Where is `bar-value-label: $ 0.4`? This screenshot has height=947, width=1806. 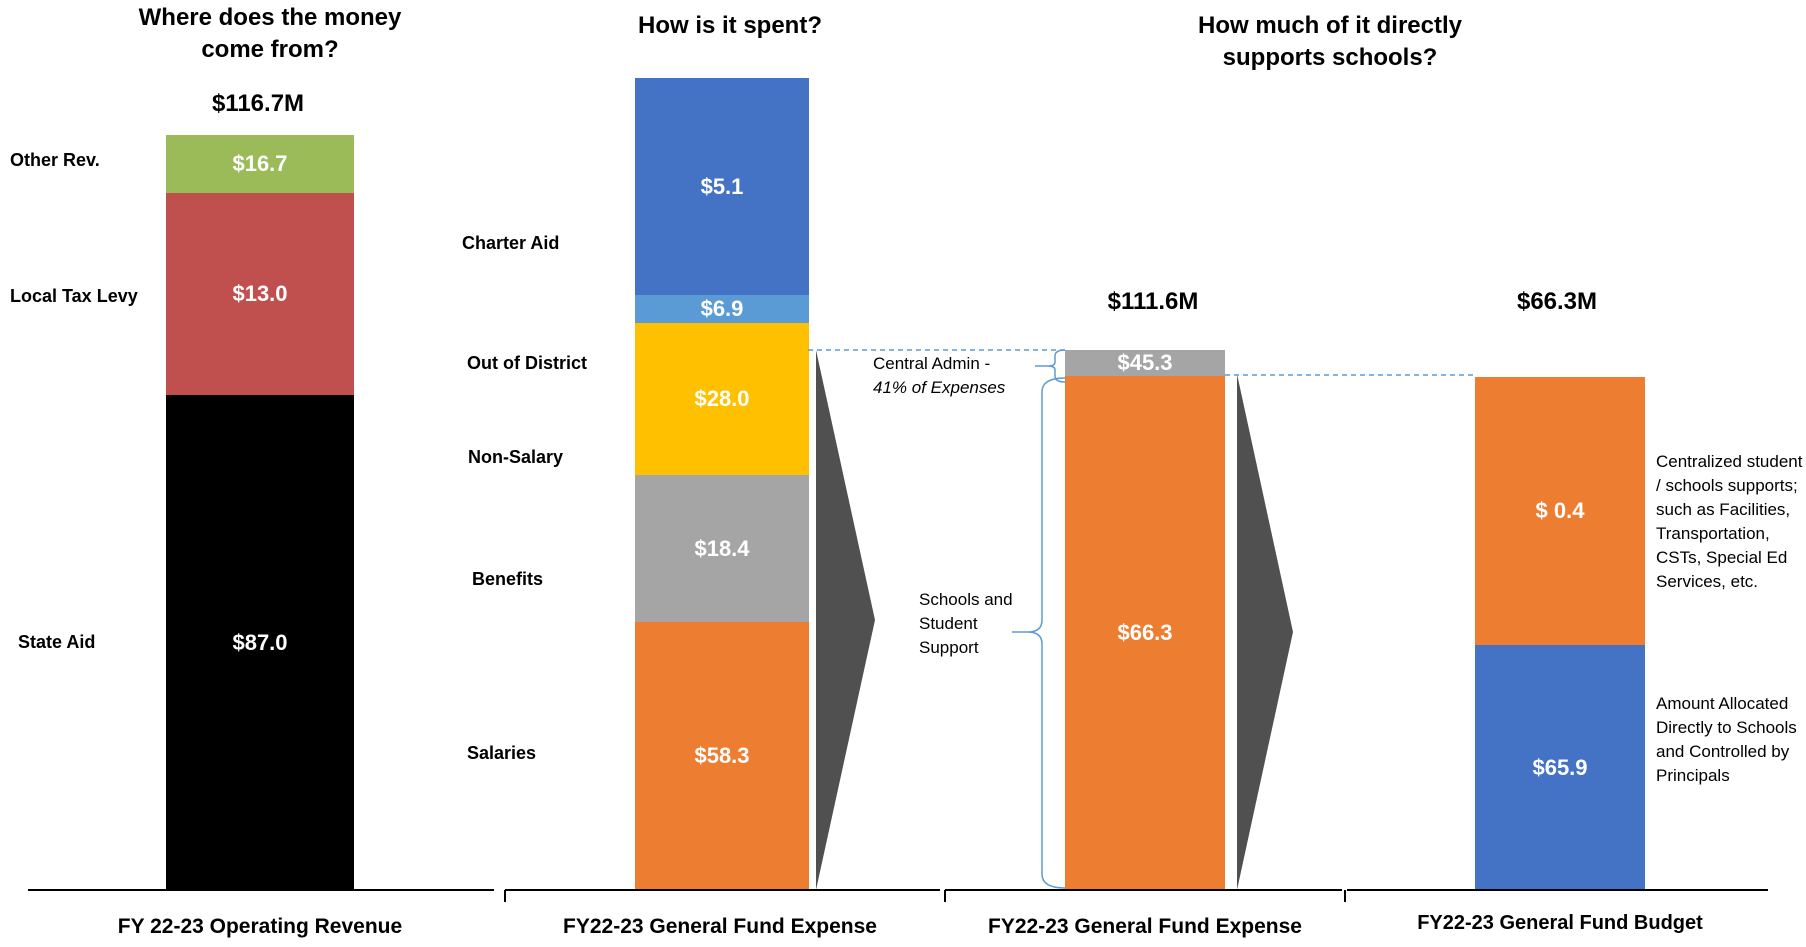
bar-value-label: $ 0.4 is located at coordinates (1560, 510).